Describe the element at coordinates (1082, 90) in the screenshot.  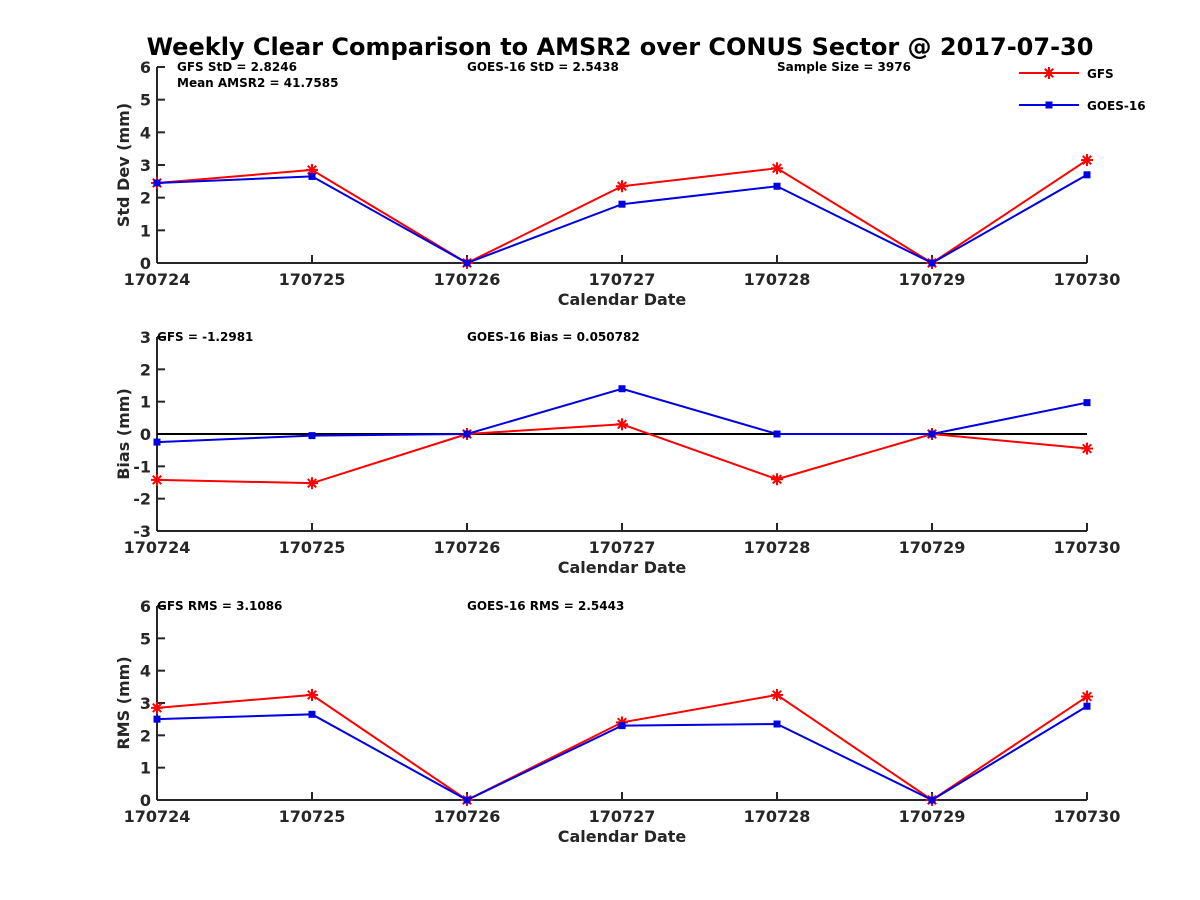
I see `legend: GFS GOES-16` at that location.